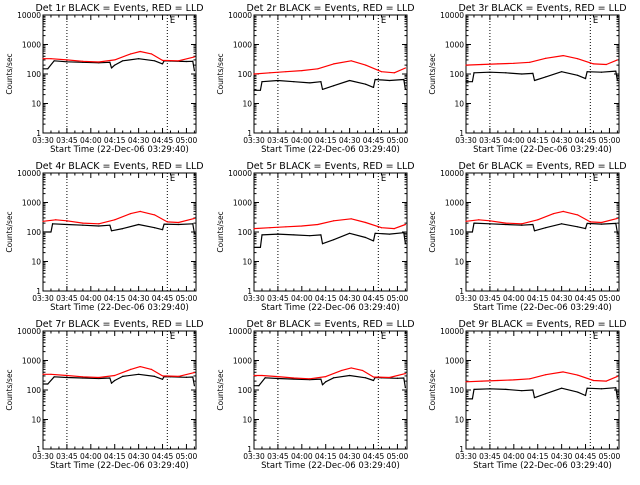 The image size is (640, 485). I want to click on x-tick-label: 03:45, so click(278, 298).